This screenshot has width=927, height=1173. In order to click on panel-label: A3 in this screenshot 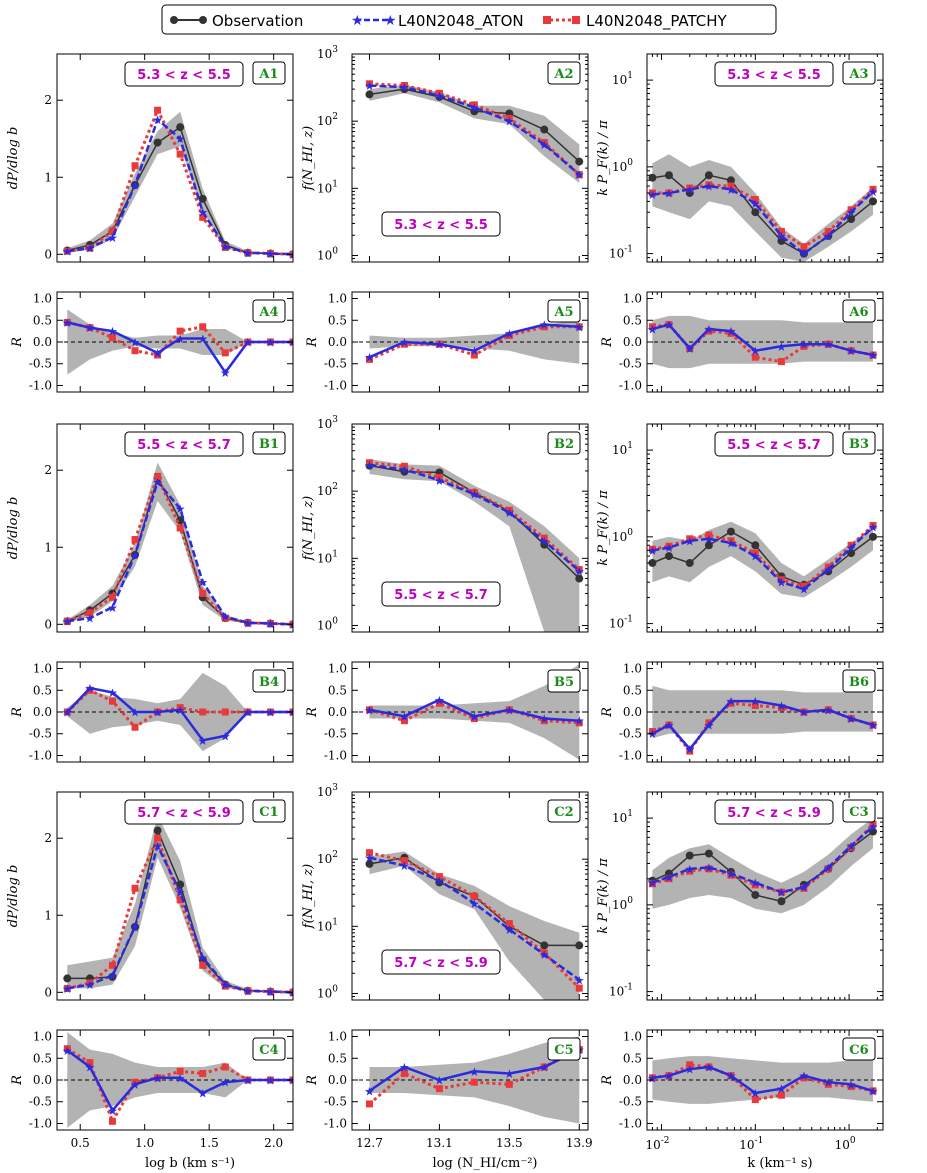, I will do `click(859, 73)`.